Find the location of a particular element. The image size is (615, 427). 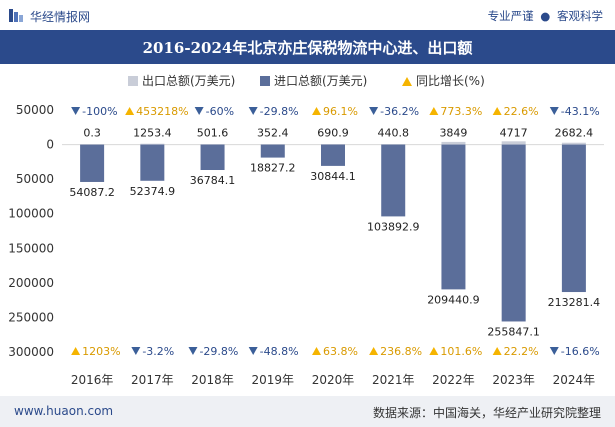

export-growth-label: -60% is located at coordinates (220, 111).